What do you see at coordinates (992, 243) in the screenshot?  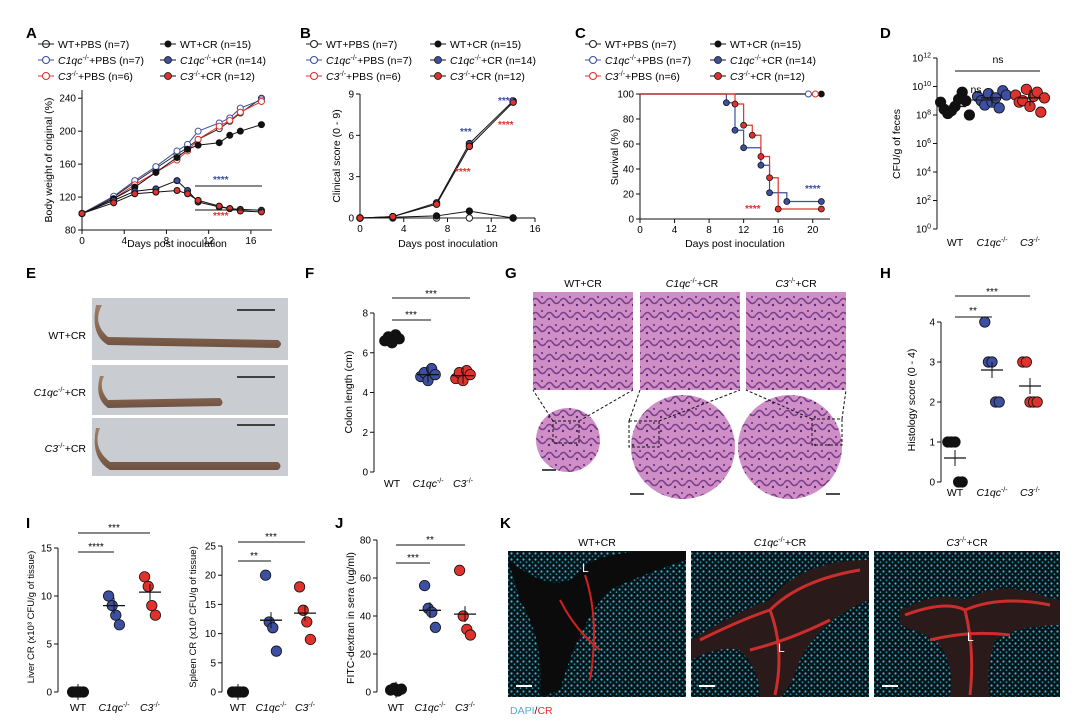 I see `panel-d-xtick-c1qc: C1qc-/-` at bounding box center [992, 243].